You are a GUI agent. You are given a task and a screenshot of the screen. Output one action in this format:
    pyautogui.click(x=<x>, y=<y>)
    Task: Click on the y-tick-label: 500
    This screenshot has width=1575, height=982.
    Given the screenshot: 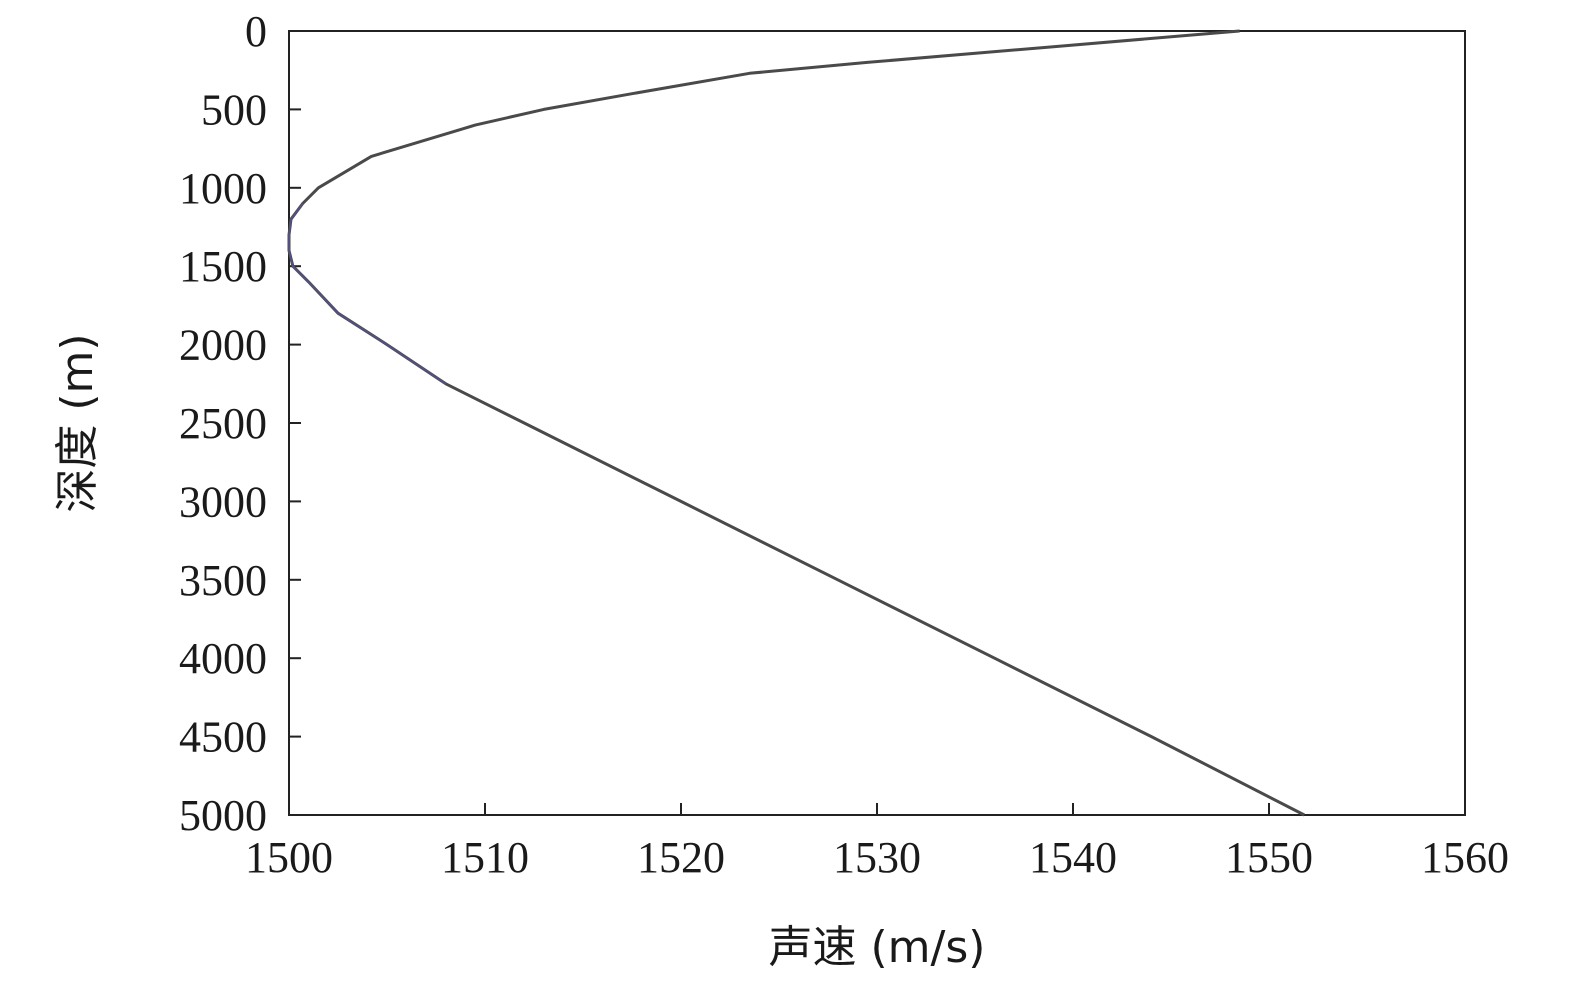 What is the action you would take?
    pyautogui.click(x=234, y=109)
    